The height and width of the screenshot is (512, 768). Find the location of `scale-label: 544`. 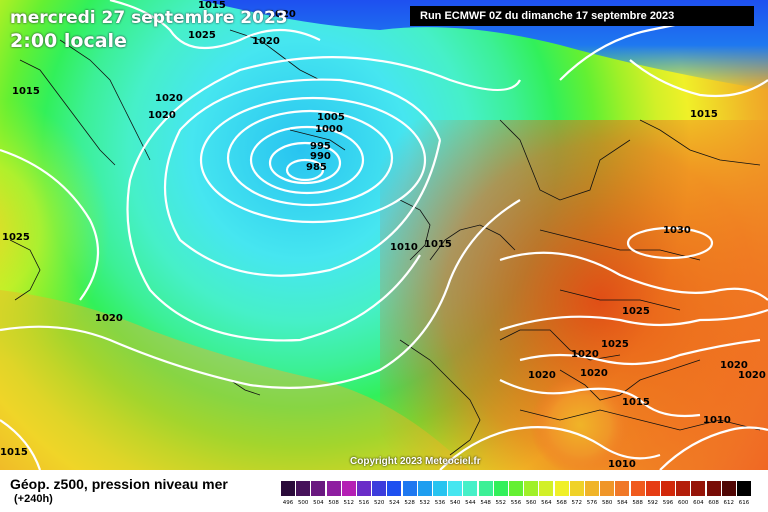

scale-label: 544 is located at coordinates (470, 503).